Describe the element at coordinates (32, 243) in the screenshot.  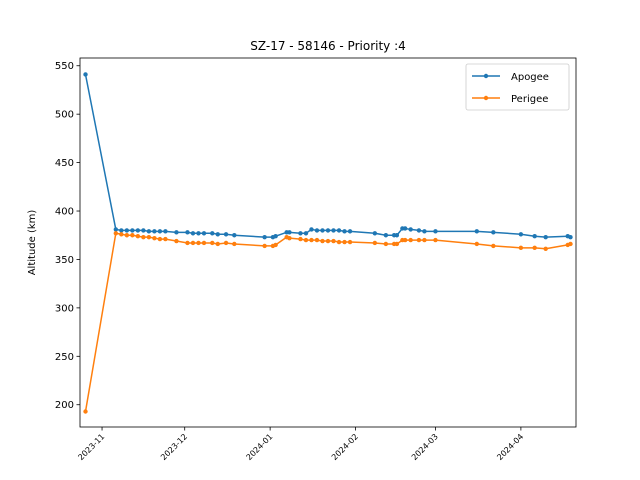
I see `y-axis-label: Altitude (km)` at that location.